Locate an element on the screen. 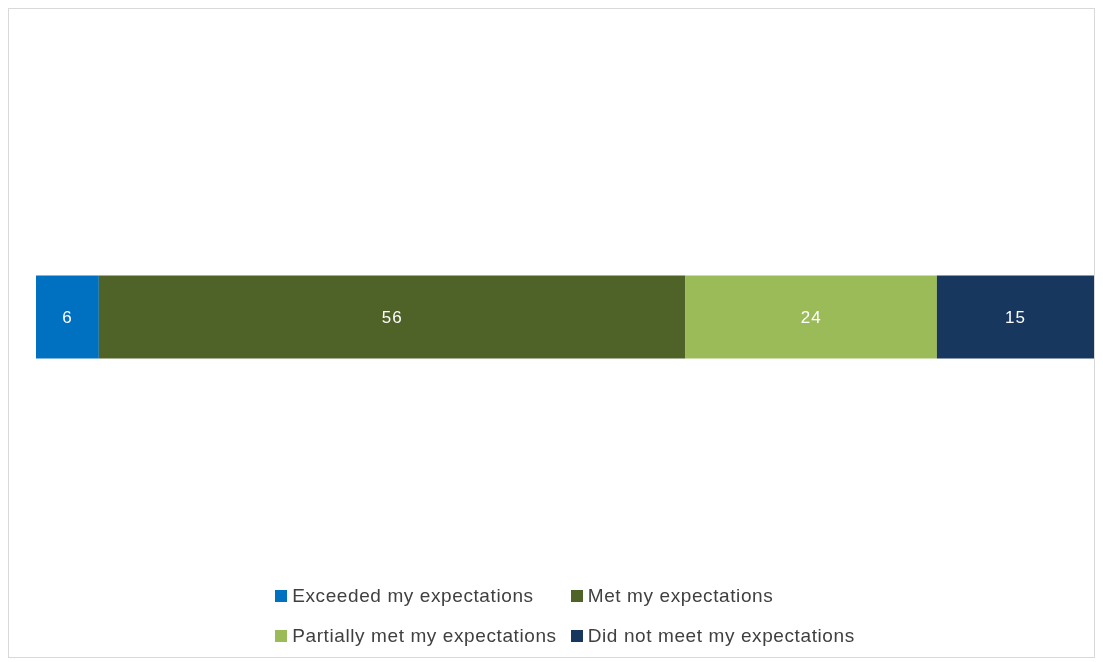 The width and height of the screenshot is (1103, 662). legend-label: Met my expectations is located at coordinates (680, 596).